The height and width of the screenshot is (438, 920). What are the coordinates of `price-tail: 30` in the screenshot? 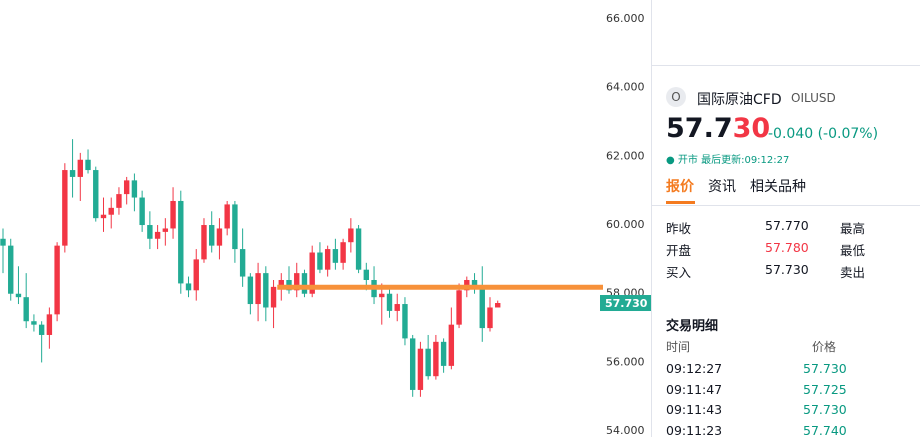 It's located at (751, 128).